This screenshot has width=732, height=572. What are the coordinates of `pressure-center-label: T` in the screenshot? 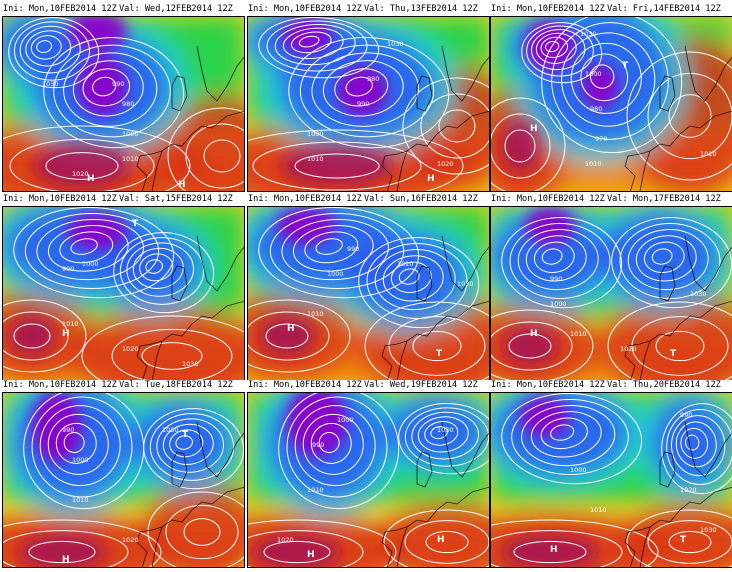 It's located at (625, 66).